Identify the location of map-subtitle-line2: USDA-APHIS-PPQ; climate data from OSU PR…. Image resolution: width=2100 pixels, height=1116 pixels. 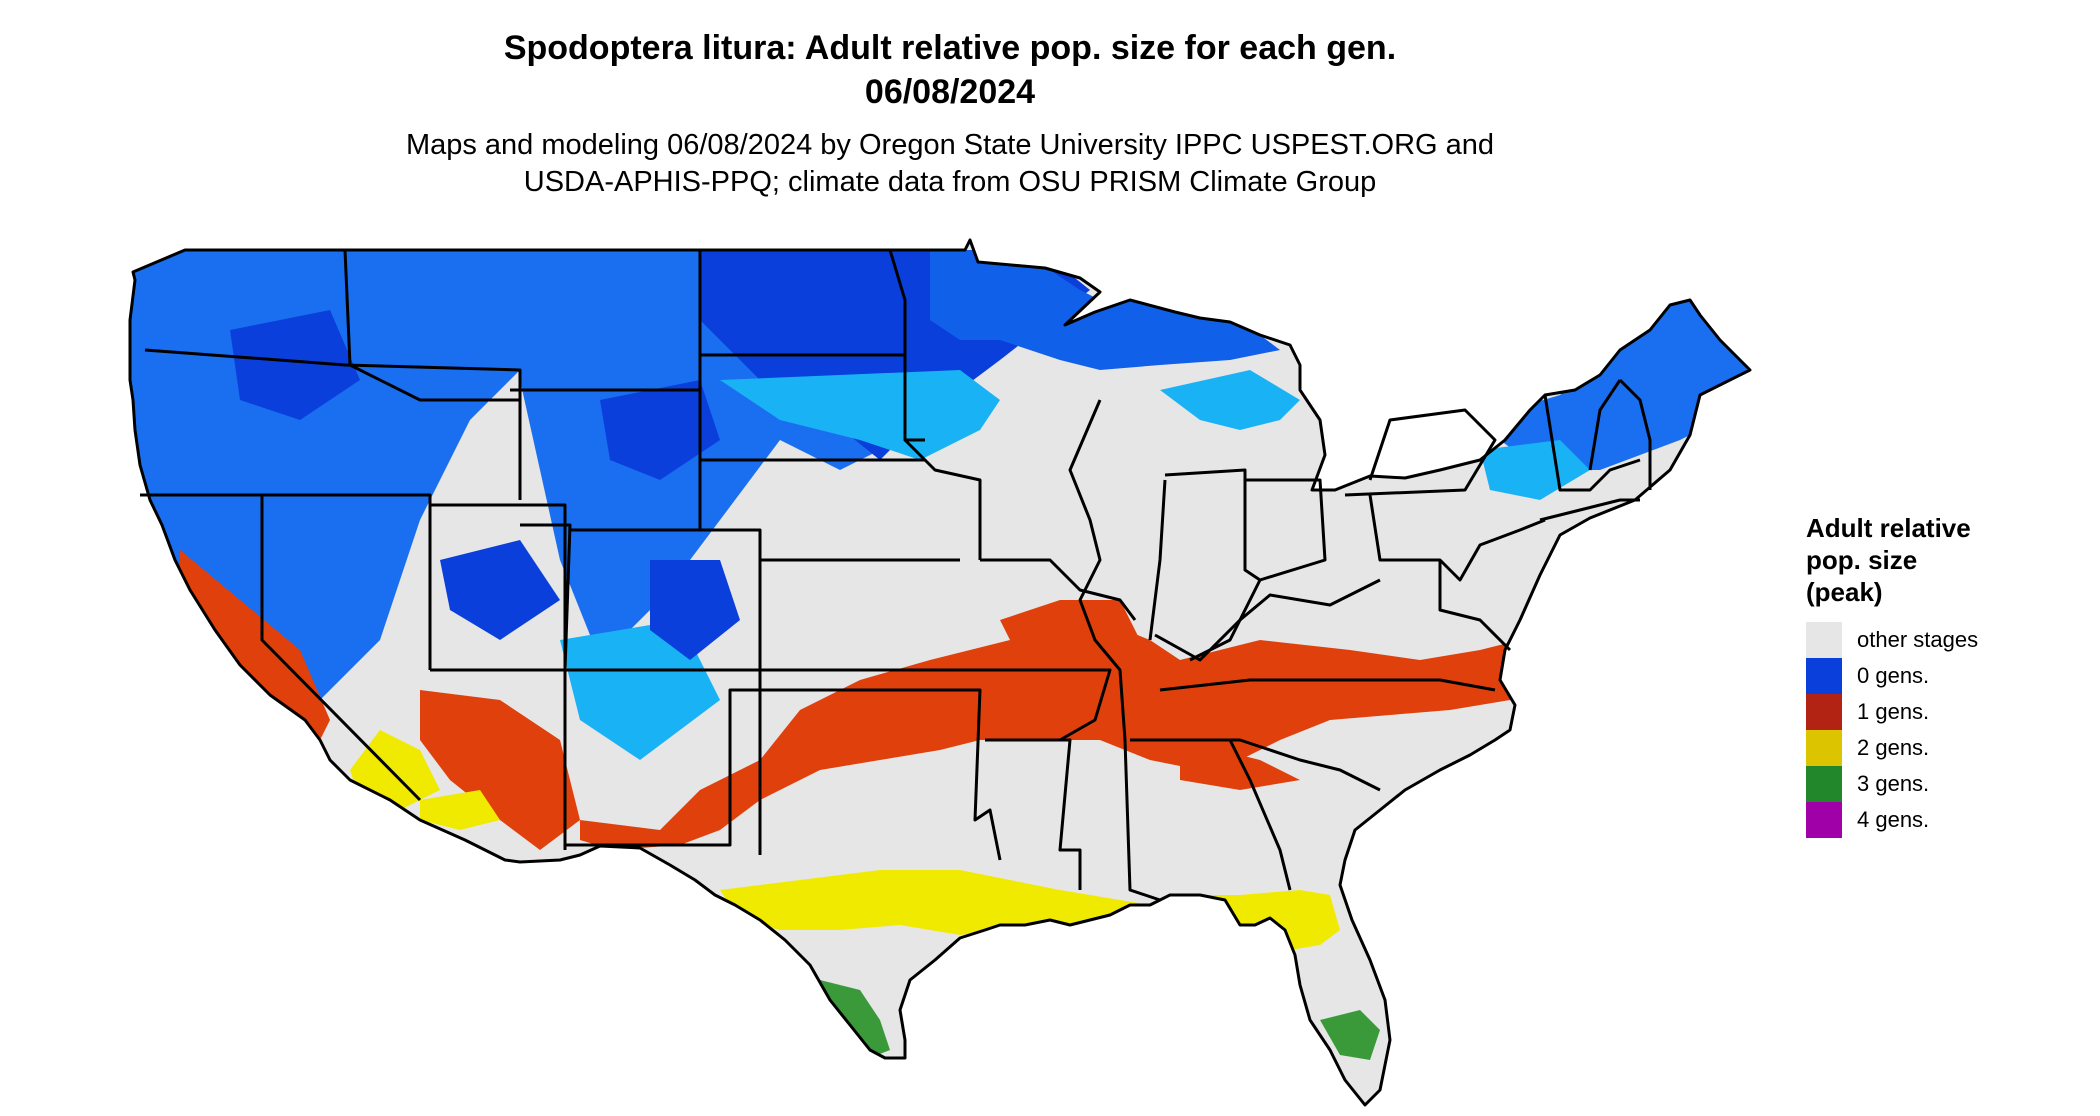
(950, 182).